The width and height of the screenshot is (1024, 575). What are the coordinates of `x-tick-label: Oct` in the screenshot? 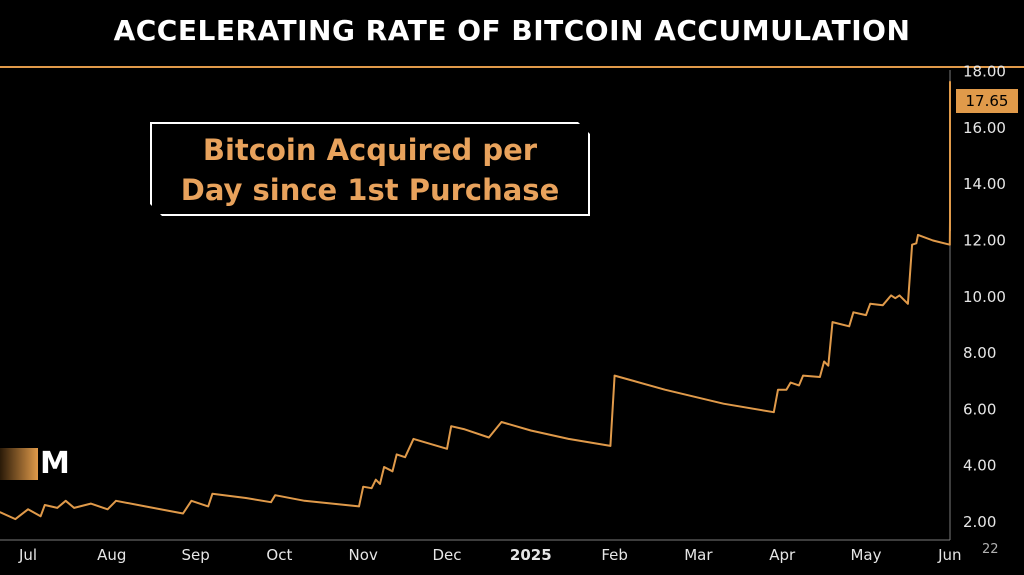 It's located at (279, 555).